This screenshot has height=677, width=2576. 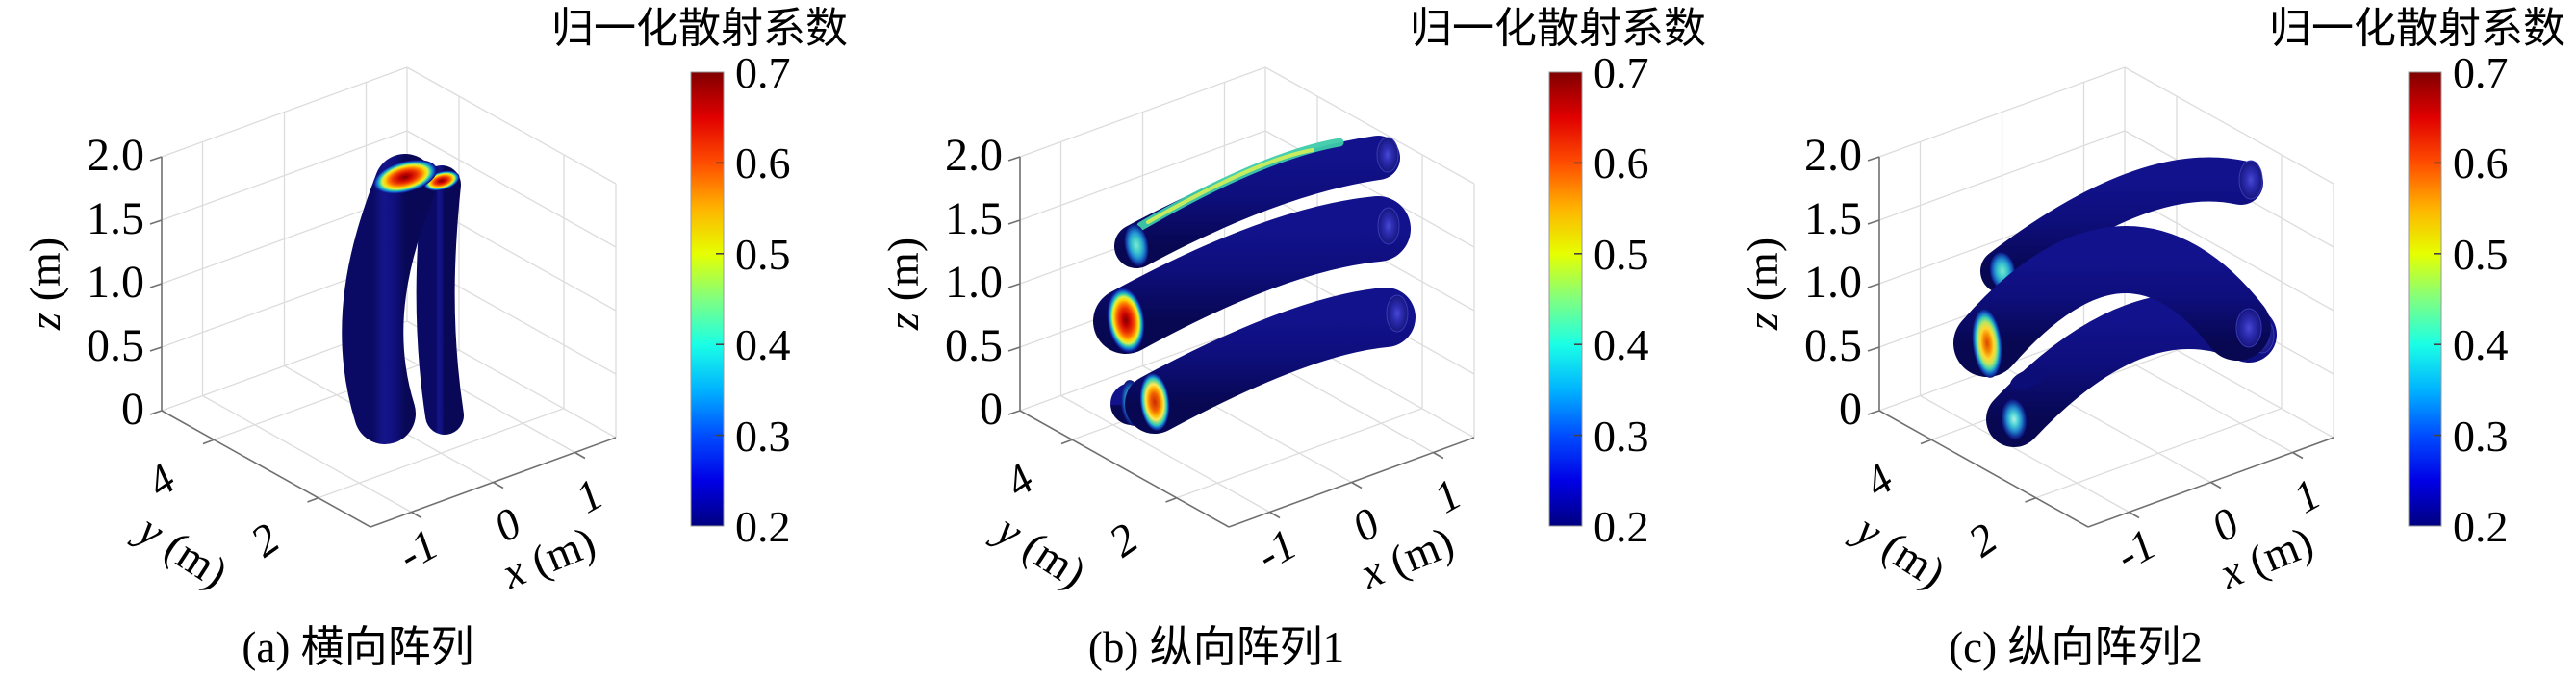 What do you see at coordinates (2014, 419) in the screenshot?
I see `hotspot-endcap-bottom` at bounding box center [2014, 419].